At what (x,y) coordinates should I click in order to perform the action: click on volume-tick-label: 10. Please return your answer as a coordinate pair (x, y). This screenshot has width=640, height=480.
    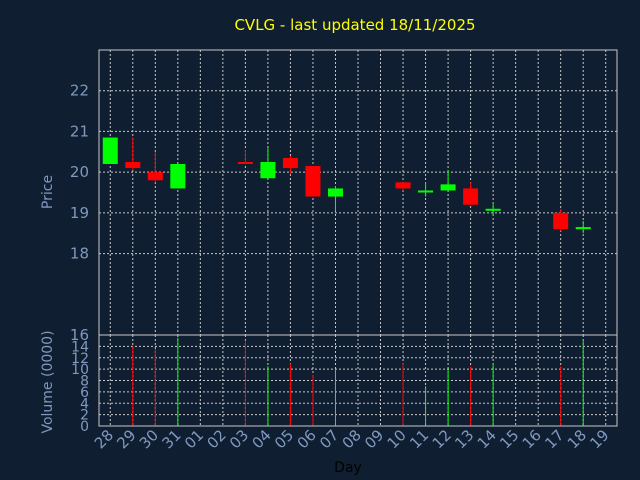
    Looking at the image, I should click on (80, 370).